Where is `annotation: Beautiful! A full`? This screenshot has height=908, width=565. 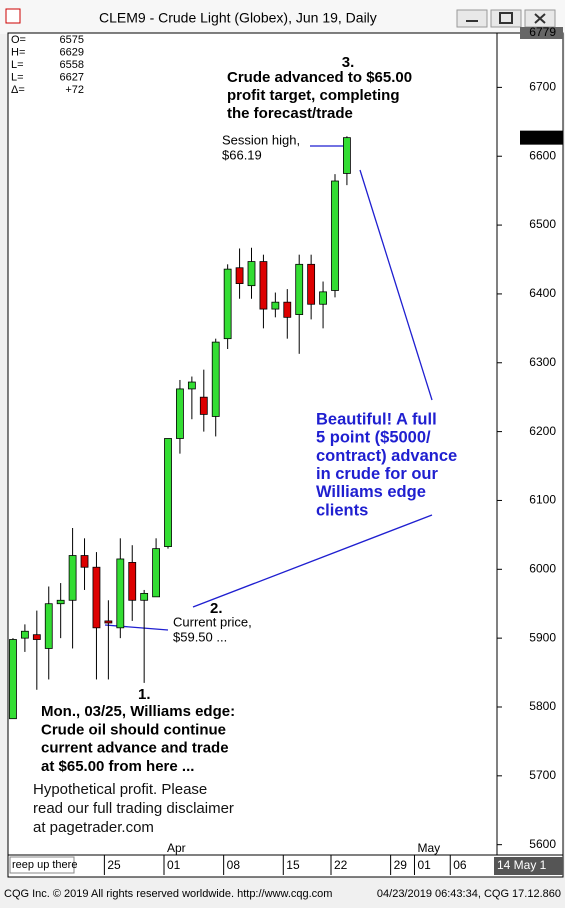 annotation: Beautiful! A full is located at coordinates (376, 419).